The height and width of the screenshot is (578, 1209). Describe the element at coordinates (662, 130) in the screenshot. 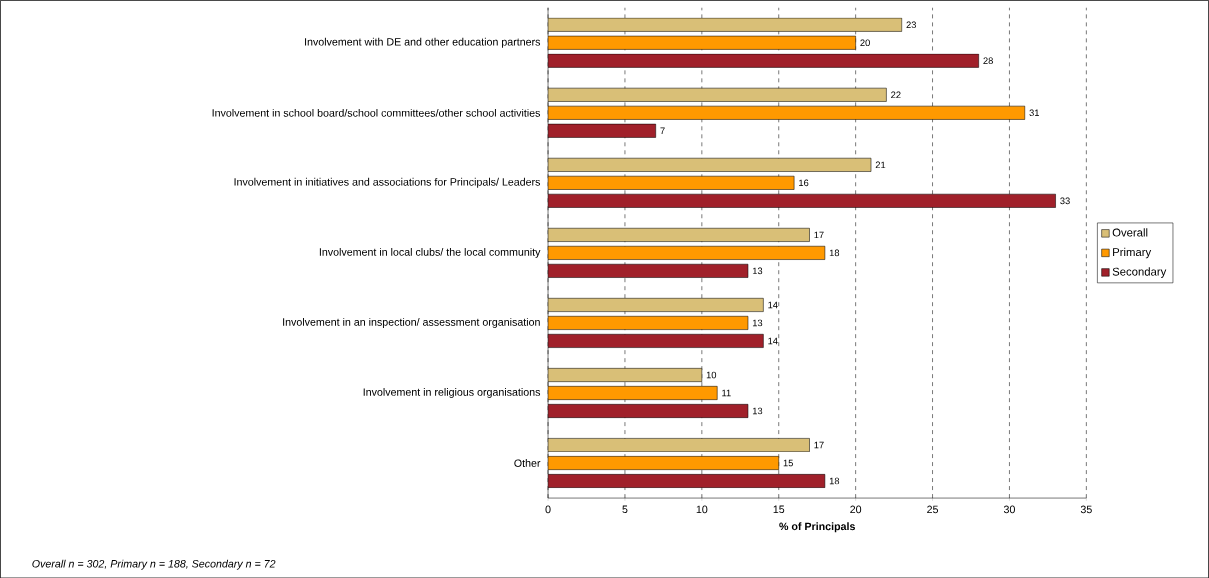

I see `data-label: 7` at that location.